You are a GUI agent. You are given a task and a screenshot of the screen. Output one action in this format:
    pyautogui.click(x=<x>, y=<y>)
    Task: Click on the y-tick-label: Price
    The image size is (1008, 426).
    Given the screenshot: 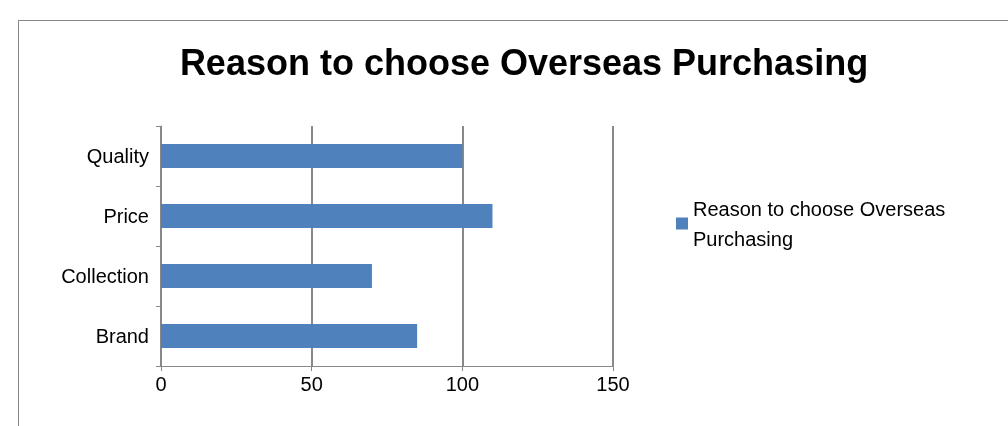 What is the action you would take?
    pyautogui.click(x=126, y=216)
    